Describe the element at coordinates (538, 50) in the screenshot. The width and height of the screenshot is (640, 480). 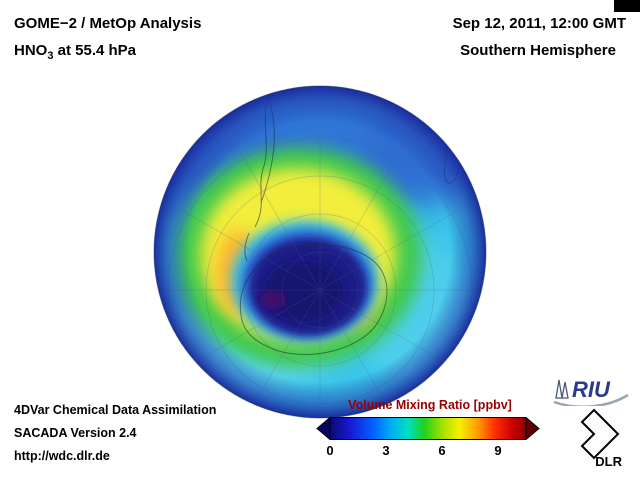
I see `hemisphere-label: Southern Hemisphere` at that location.